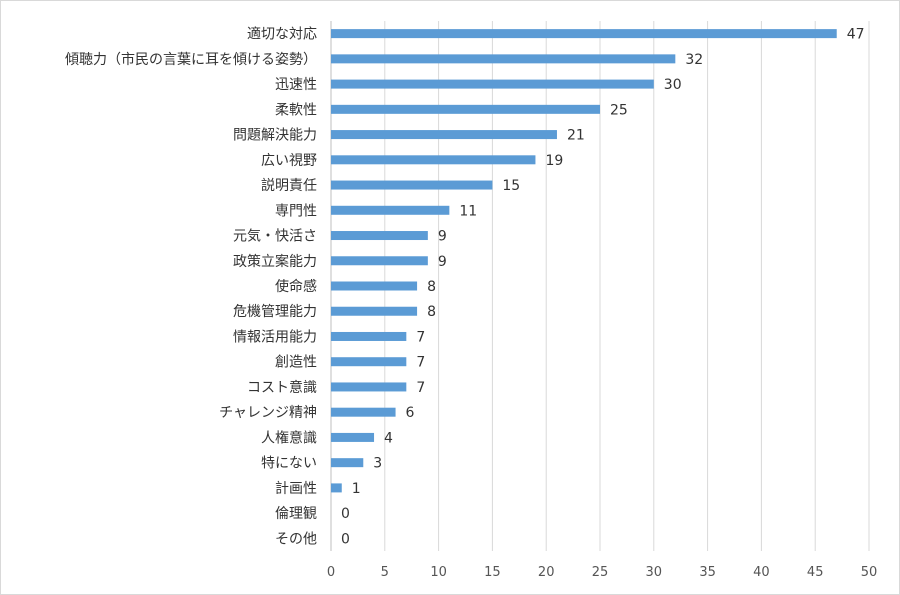 The image size is (900, 595). I want to click on x-tick-label: 50, so click(869, 572).